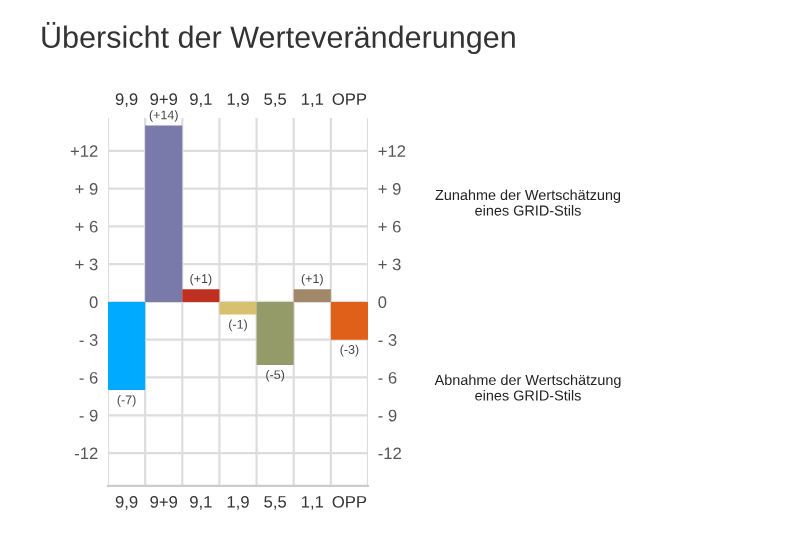 Image resolution: width=800 pixels, height=544 pixels. I want to click on y-tick-label: - 3, so click(88, 340).